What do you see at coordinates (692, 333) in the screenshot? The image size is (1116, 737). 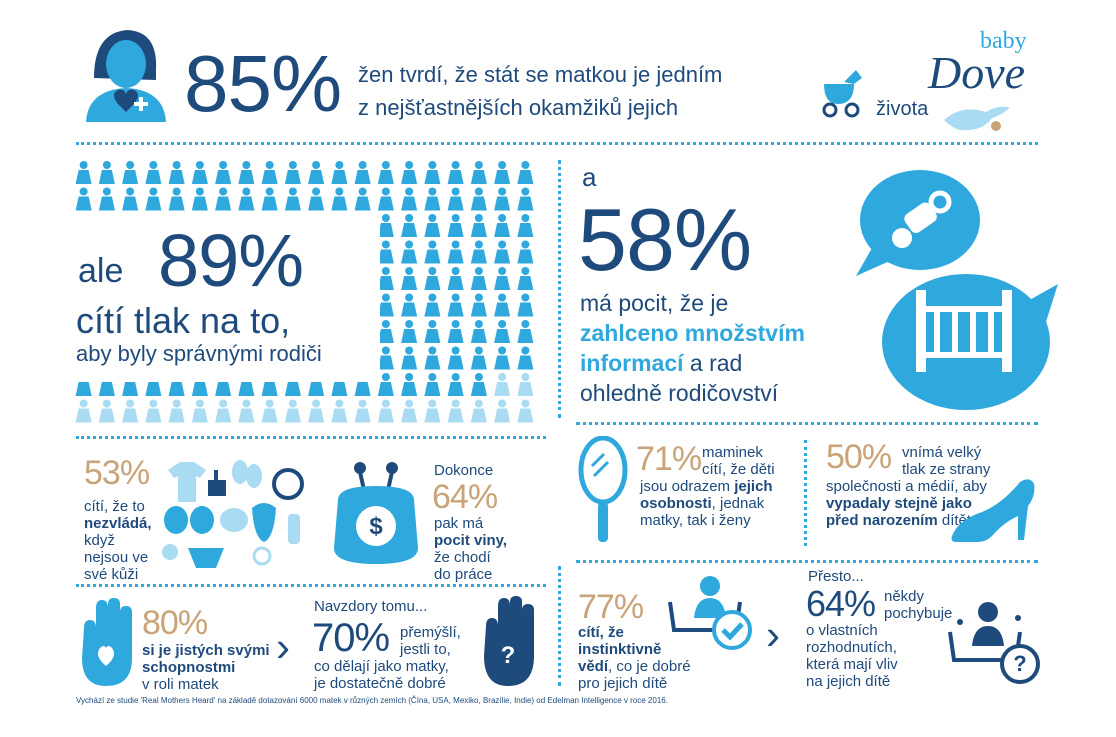 I see `stat58-line2: zahlceno množstvím` at bounding box center [692, 333].